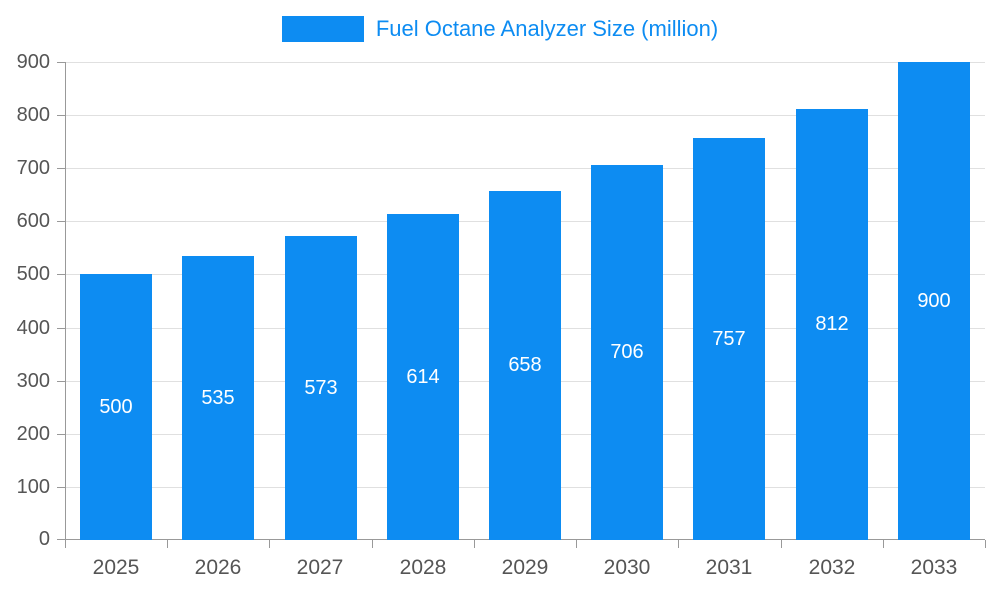 This screenshot has height=600, width=1000. Describe the element at coordinates (423, 567) in the screenshot. I see `x-axis-label: 2028` at that location.